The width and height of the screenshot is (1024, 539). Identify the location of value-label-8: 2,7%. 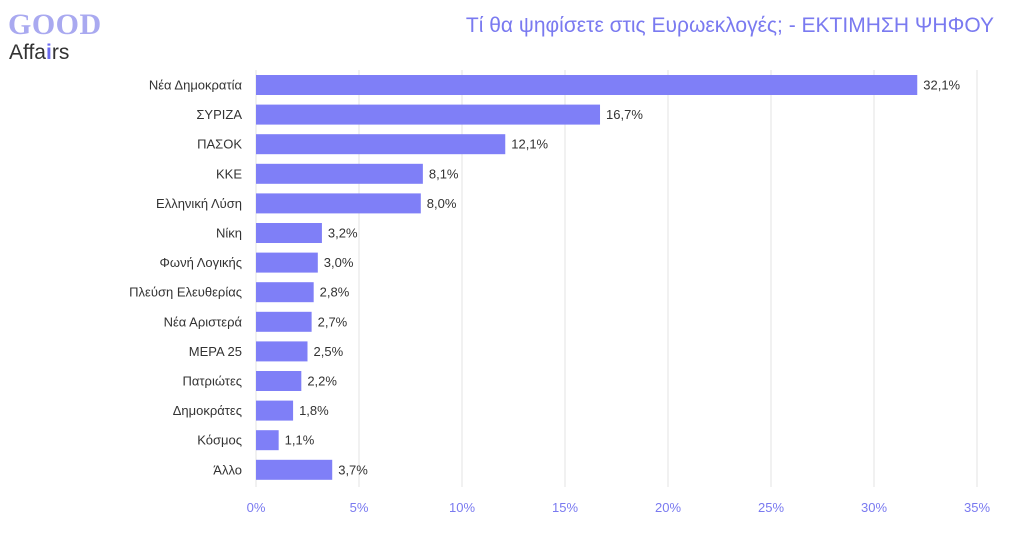
(333, 321).